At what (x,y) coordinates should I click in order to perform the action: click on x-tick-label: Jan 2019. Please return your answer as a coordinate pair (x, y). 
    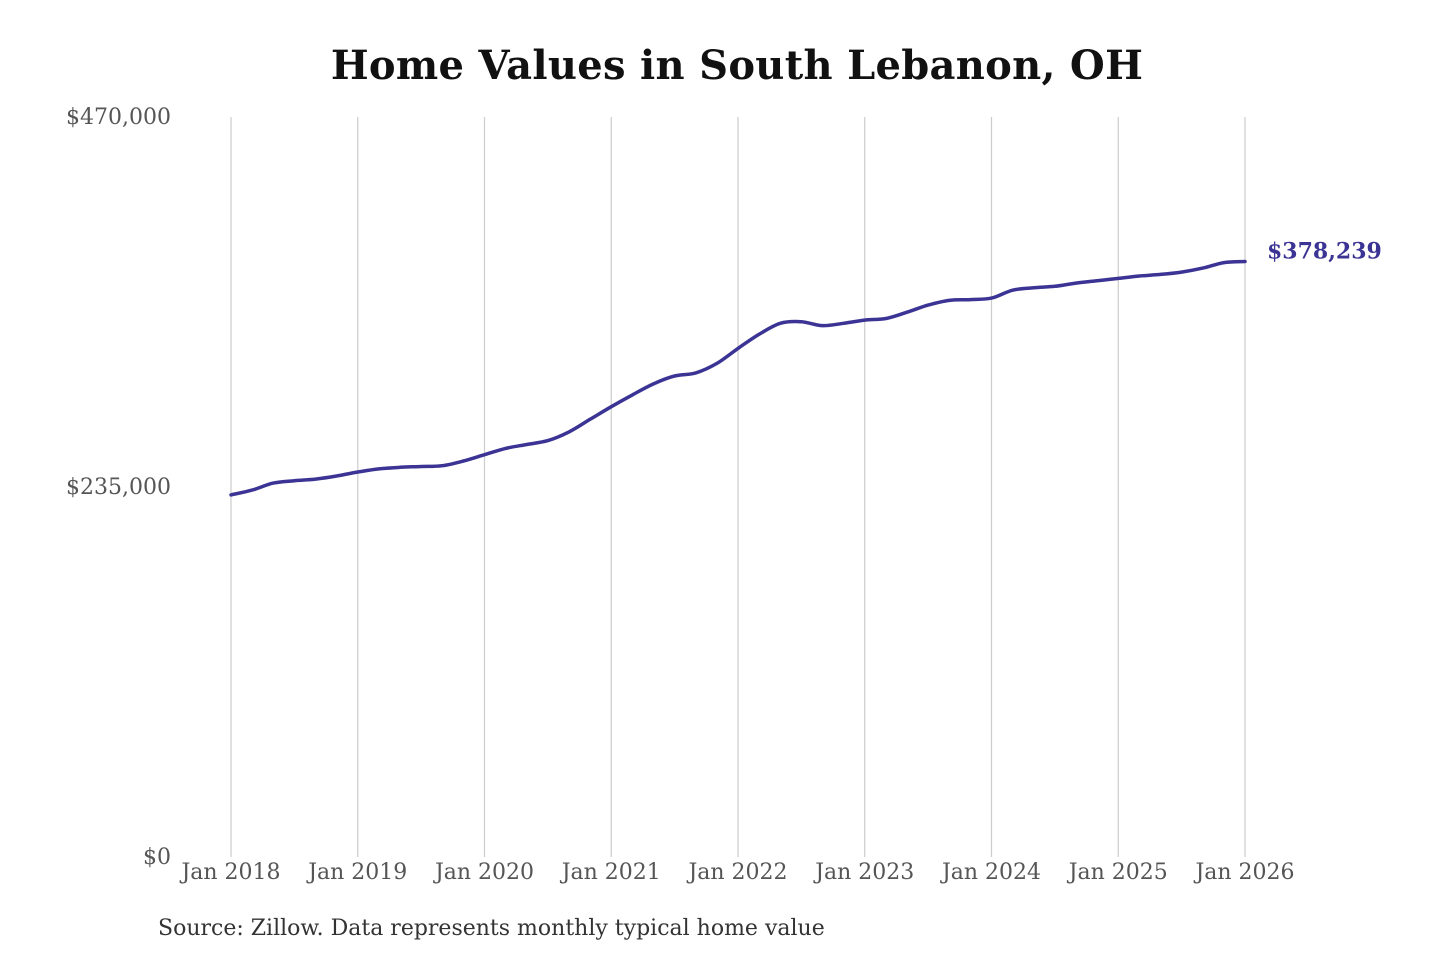
    Looking at the image, I should click on (356, 872).